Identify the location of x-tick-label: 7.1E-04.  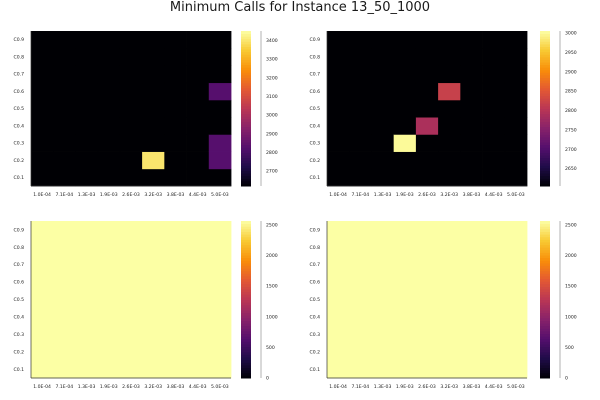
(64, 195).